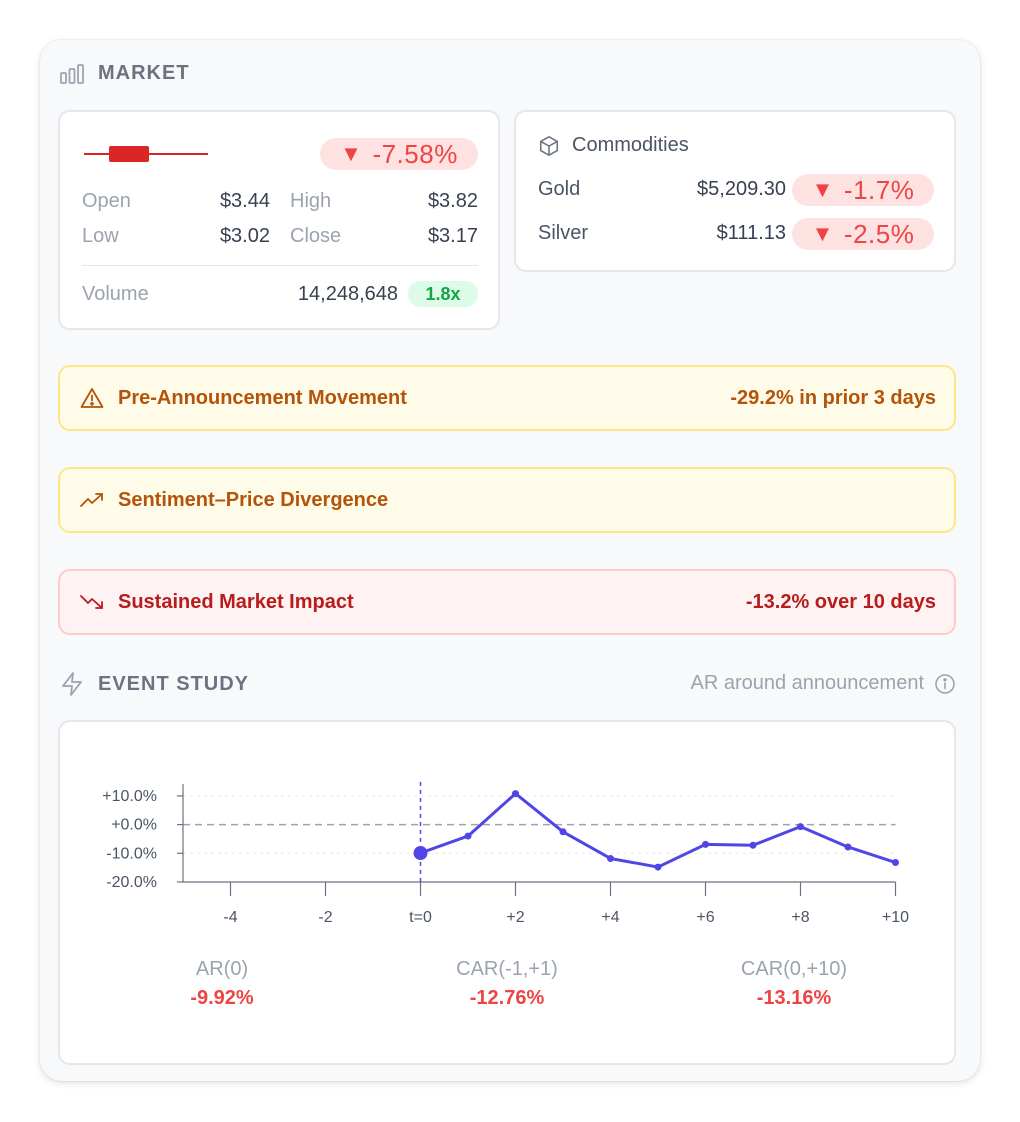 The height and width of the screenshot is (1122, 1020). I want to click on stat-value: -12.76%, so click(507, 998).